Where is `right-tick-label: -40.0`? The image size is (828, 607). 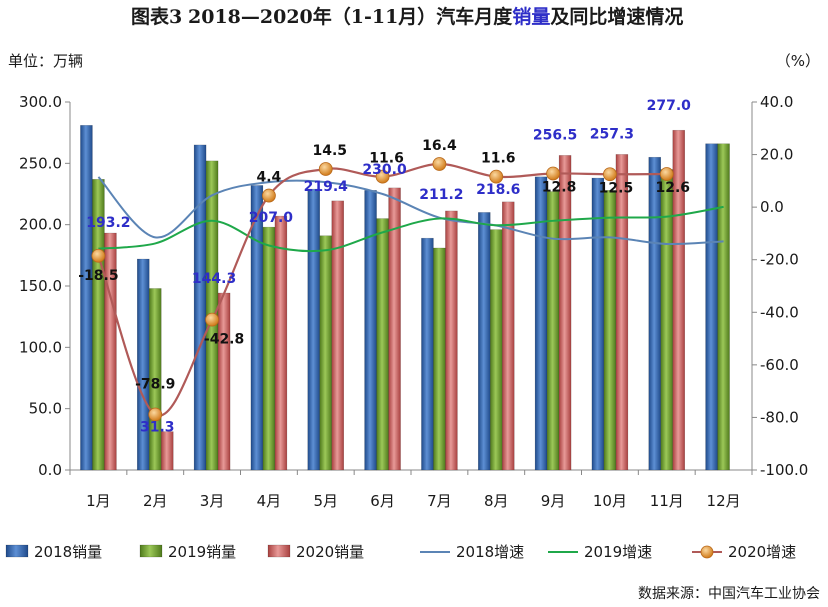
right-tick-label: -40.0 is located at coordinates (779, 312).